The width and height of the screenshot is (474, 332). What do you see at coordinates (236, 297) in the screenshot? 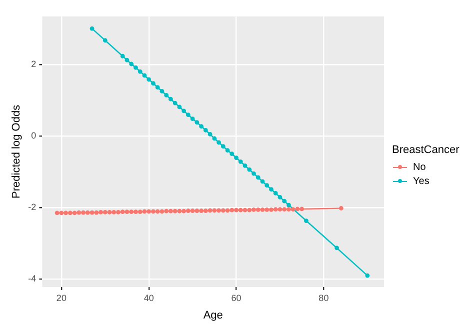
I see `x-tick-label: 60` at bounding box center [236, 297].